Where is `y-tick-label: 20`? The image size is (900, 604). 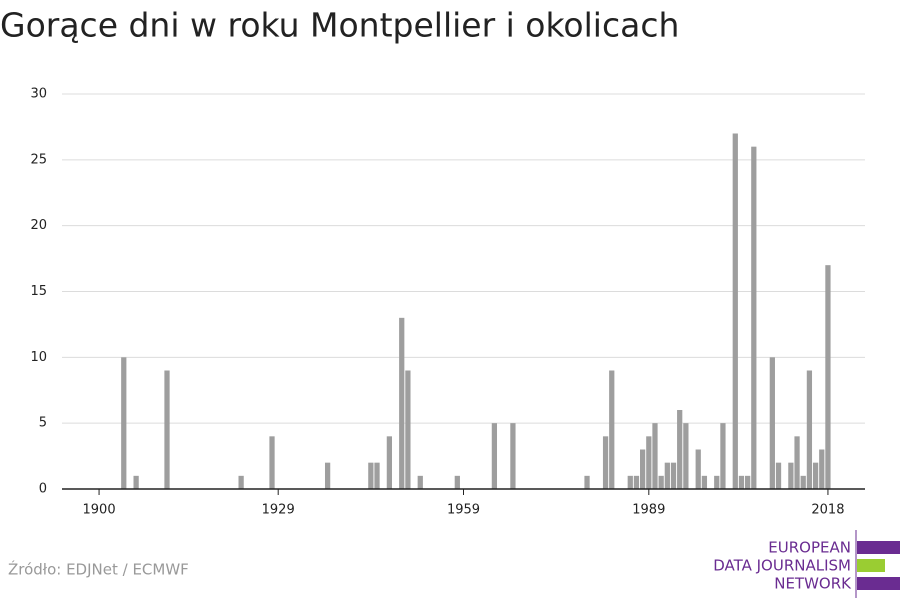 y-tick-label: 20 is located at coordinates (38, 225).